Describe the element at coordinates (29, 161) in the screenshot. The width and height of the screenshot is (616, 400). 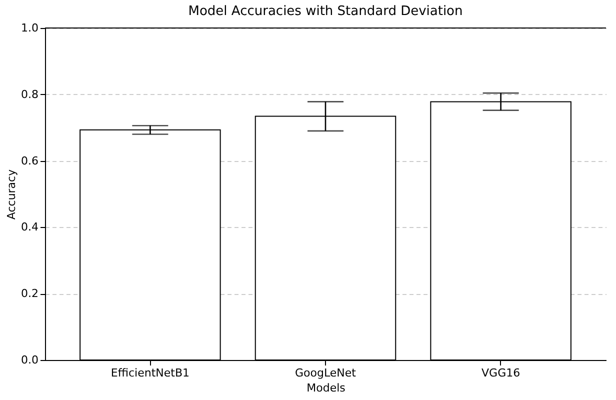
I see `y-tick-label: 0.6` at that location.